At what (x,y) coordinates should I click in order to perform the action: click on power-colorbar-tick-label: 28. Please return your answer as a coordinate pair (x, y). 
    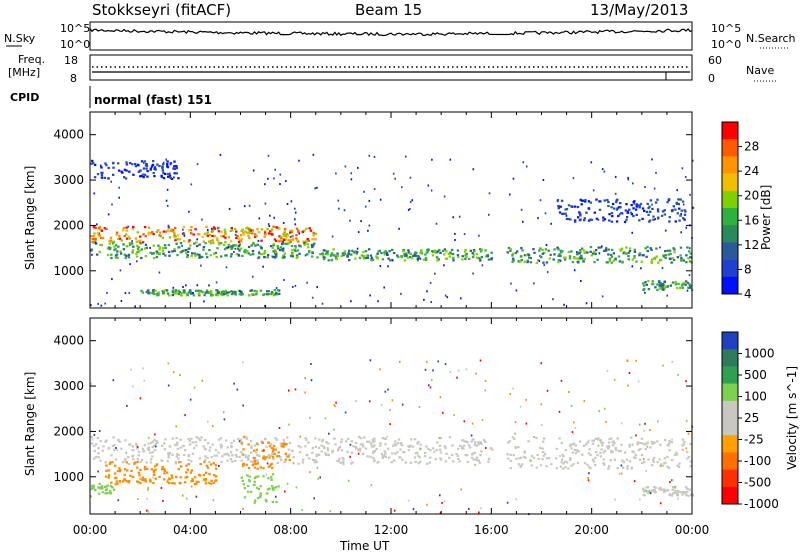
    Looking at the image, I should click on (751, 147).